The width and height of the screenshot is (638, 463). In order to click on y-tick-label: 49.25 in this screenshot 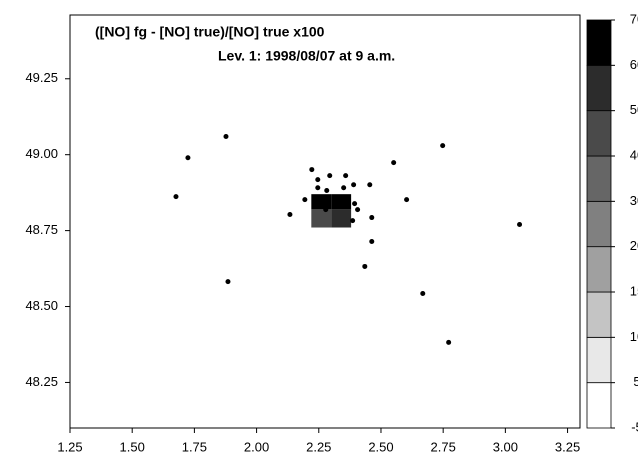, I will do `click(41, 77)`.